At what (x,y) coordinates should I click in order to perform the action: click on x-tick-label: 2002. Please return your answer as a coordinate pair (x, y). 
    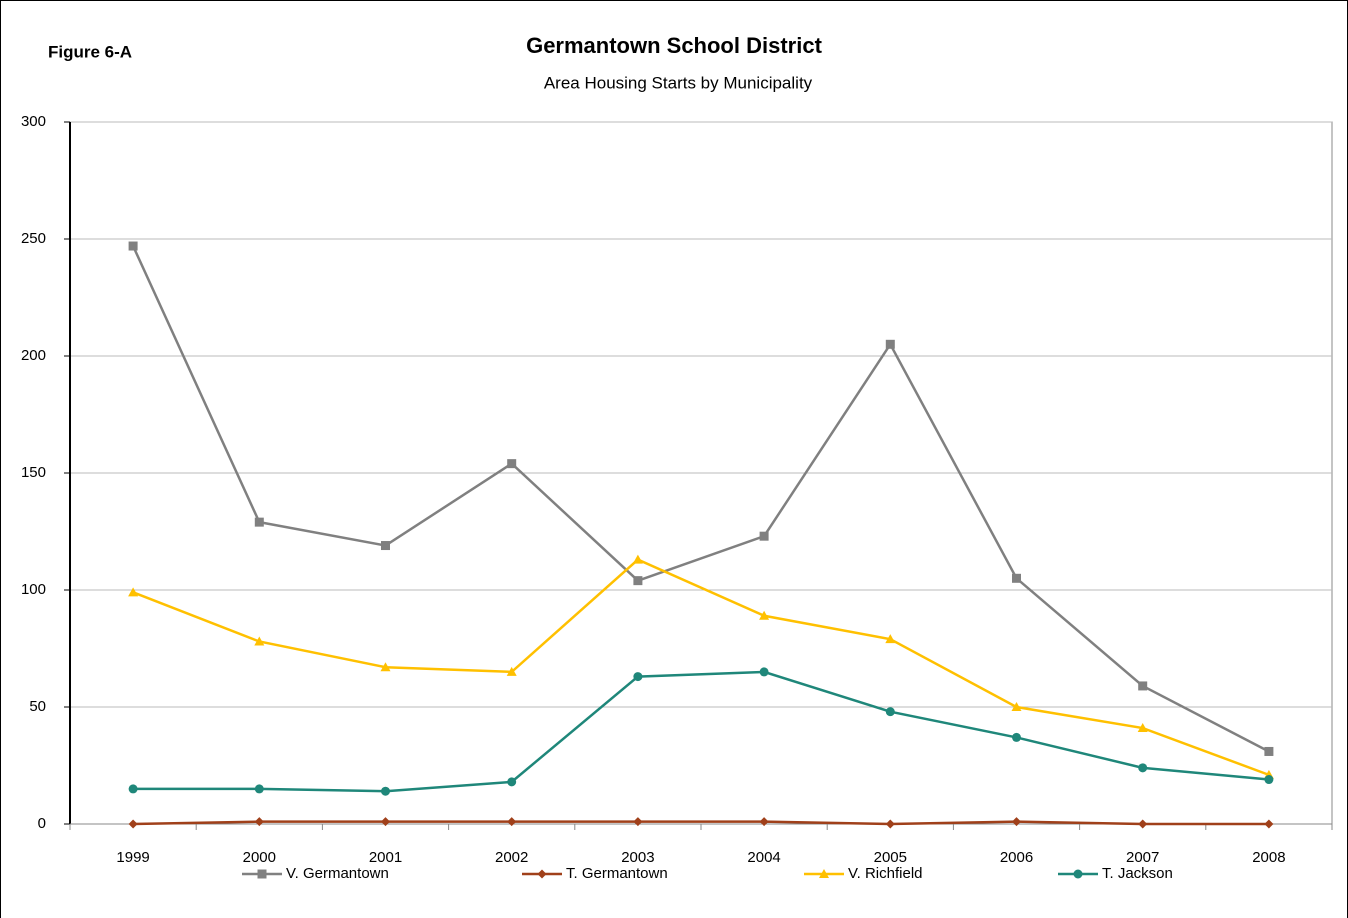
    Looking at the image, I should click on (511, 857).